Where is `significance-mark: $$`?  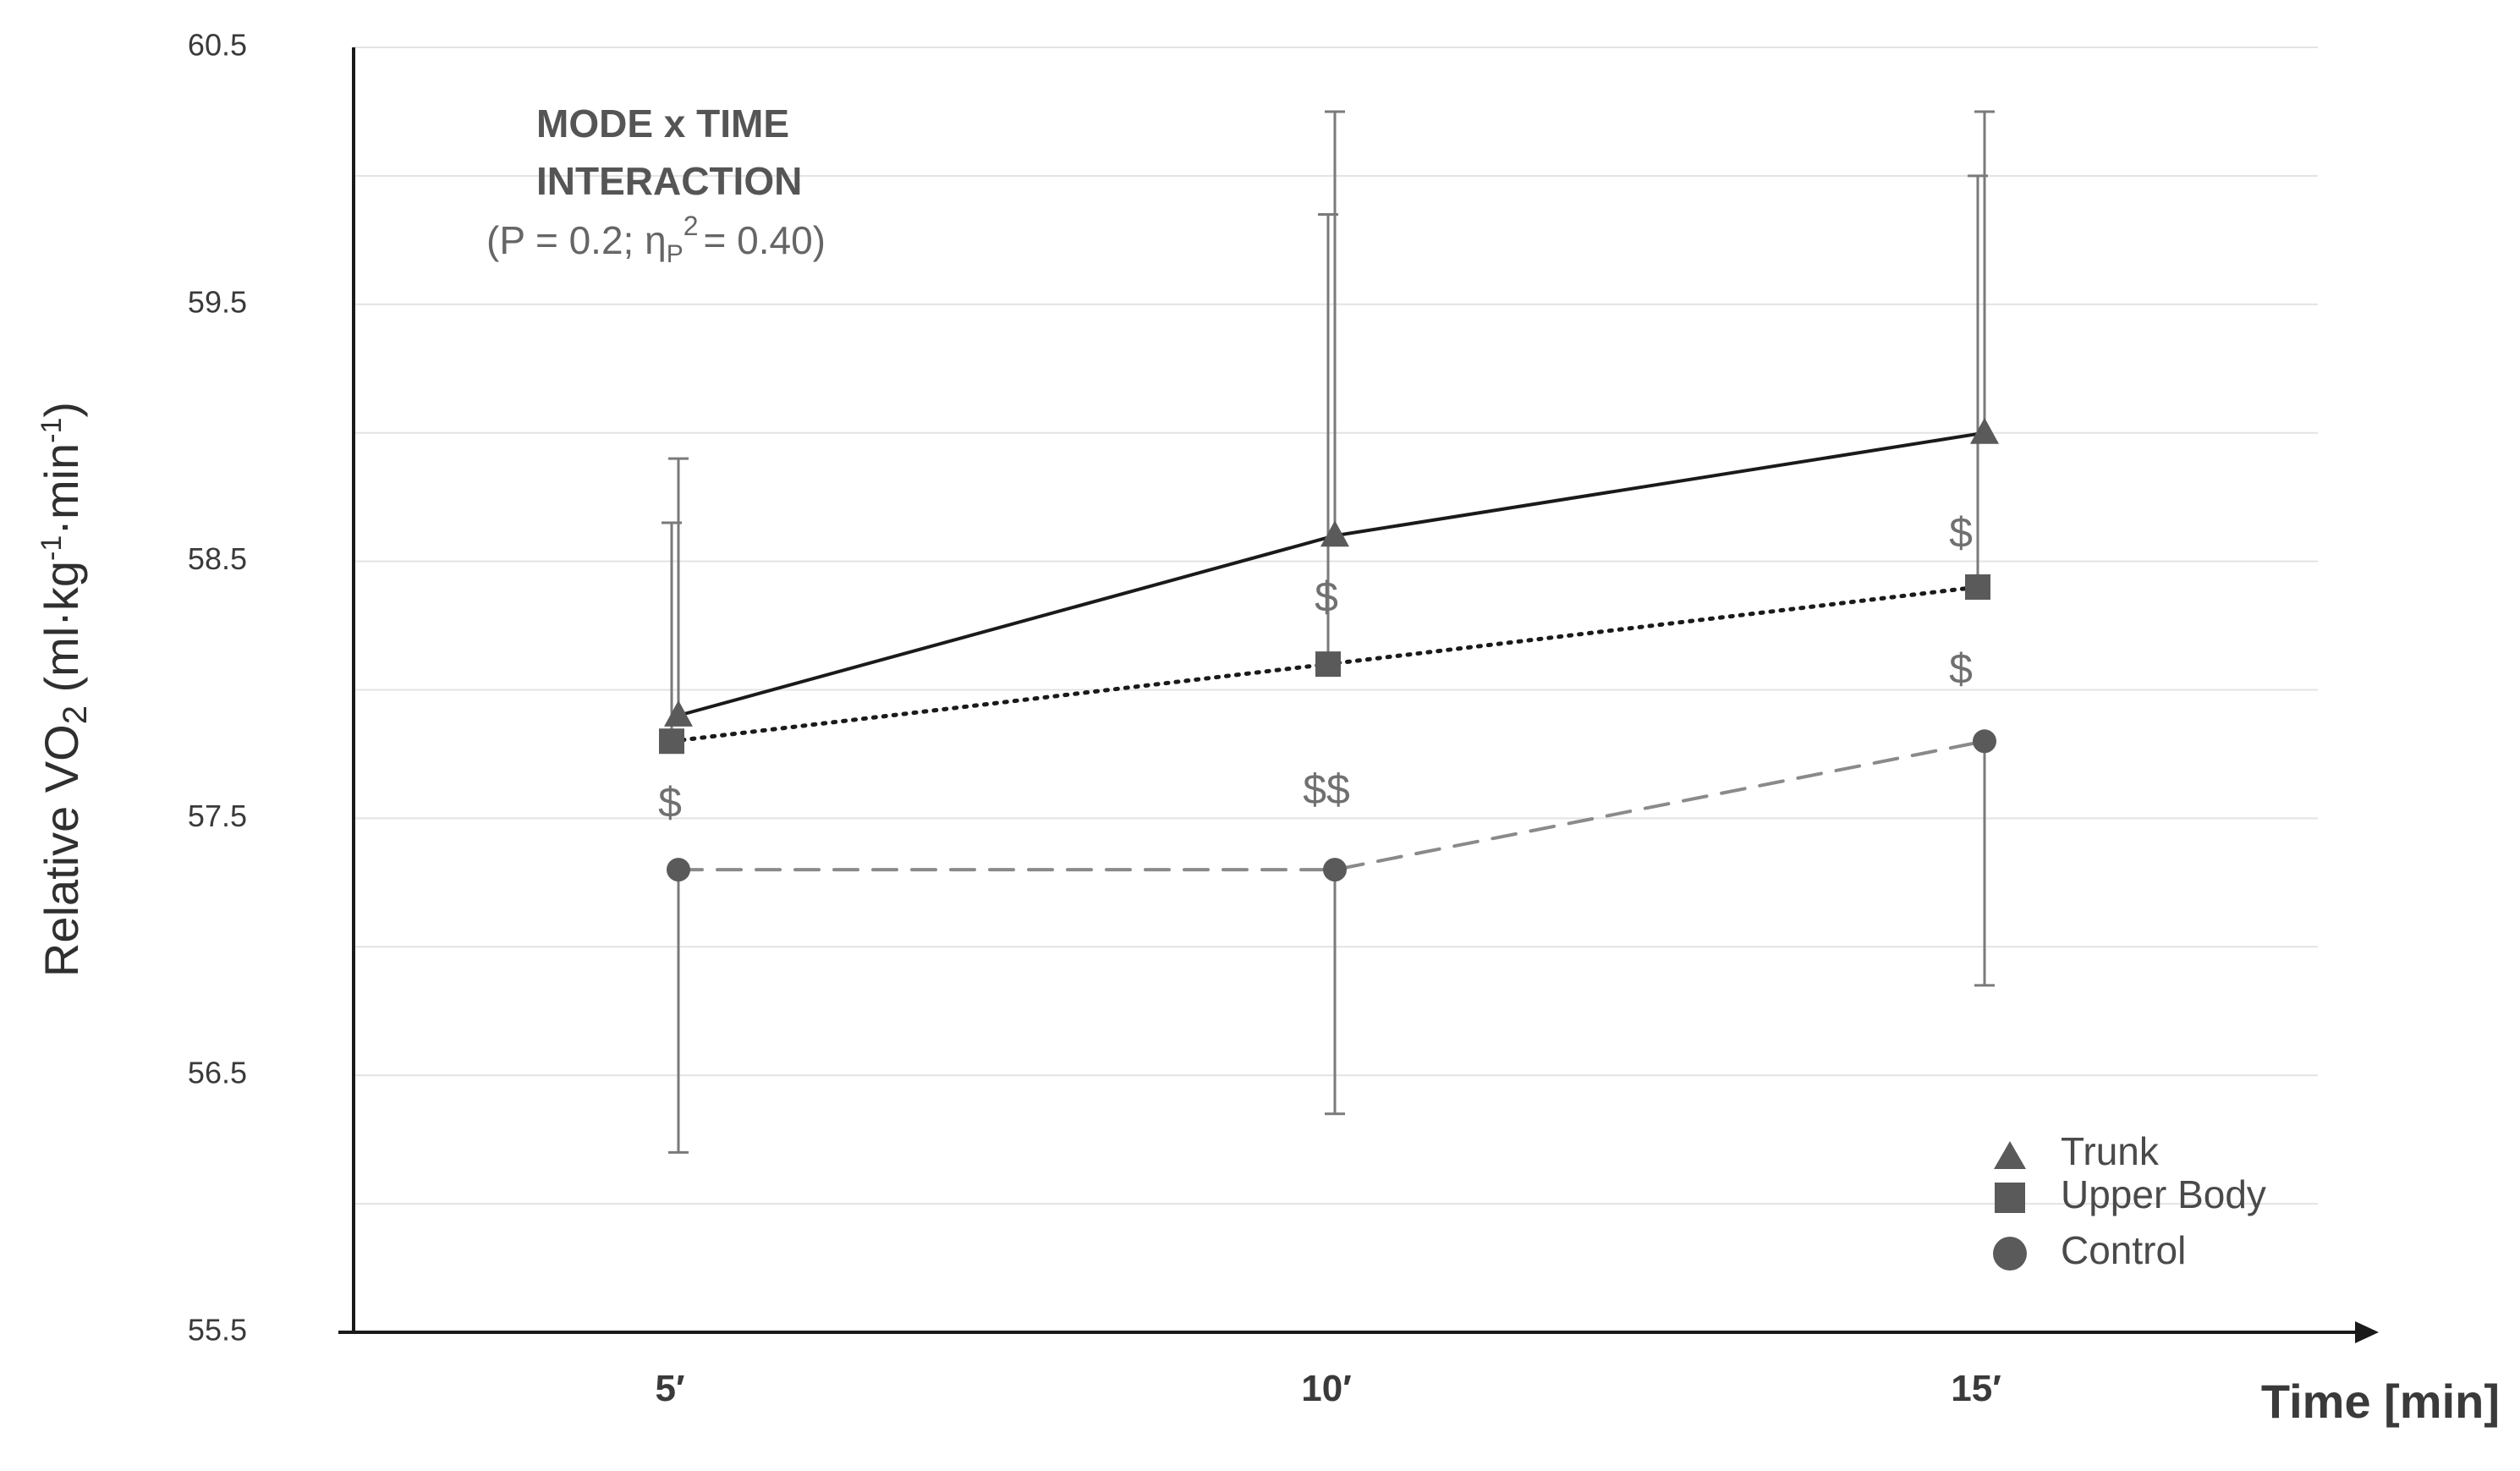
significance-mark: $$ is located at coordinates (1326, 789).